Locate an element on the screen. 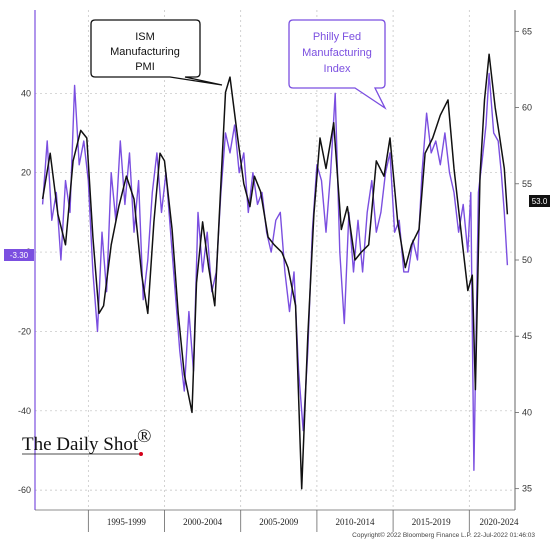  philly-last-value-bg is located at coordinates (19, 255).